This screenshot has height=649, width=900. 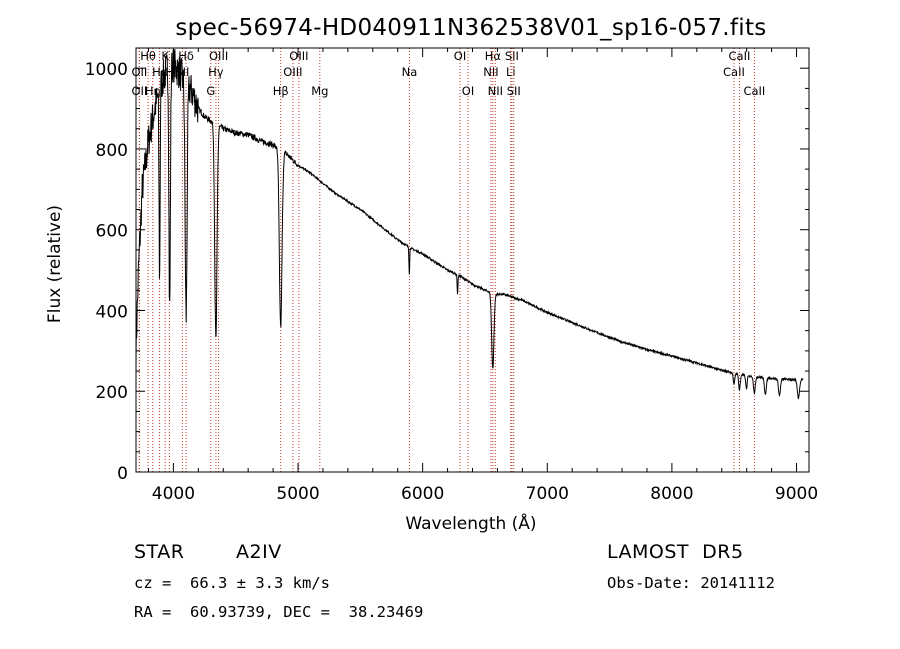 I want to click on line-marker-label: Na, so click(x=410, y=72).